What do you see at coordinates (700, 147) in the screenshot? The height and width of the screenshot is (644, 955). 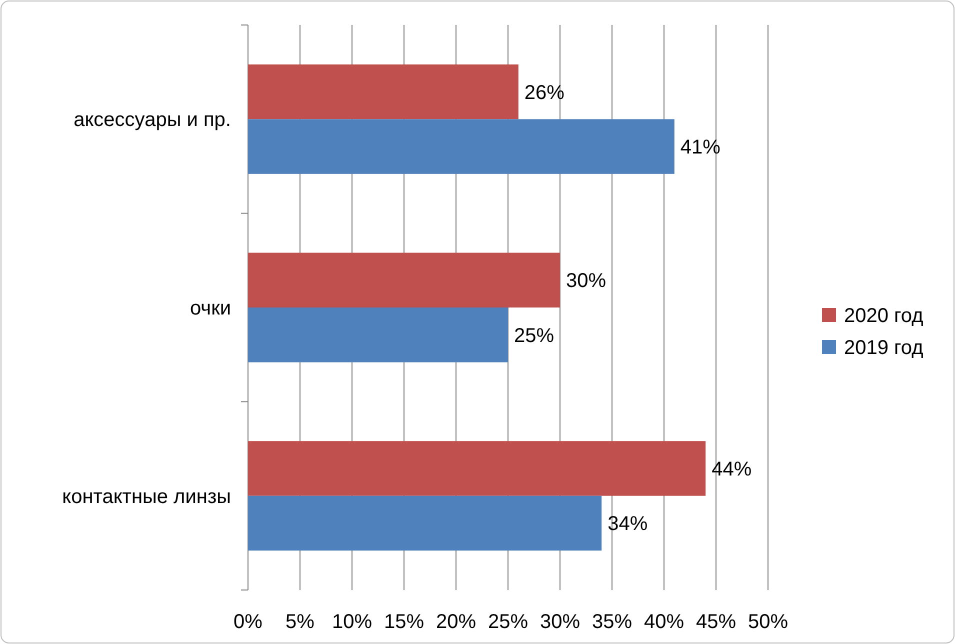 I see `data-label: 41%` at bounding box center [700, 147].